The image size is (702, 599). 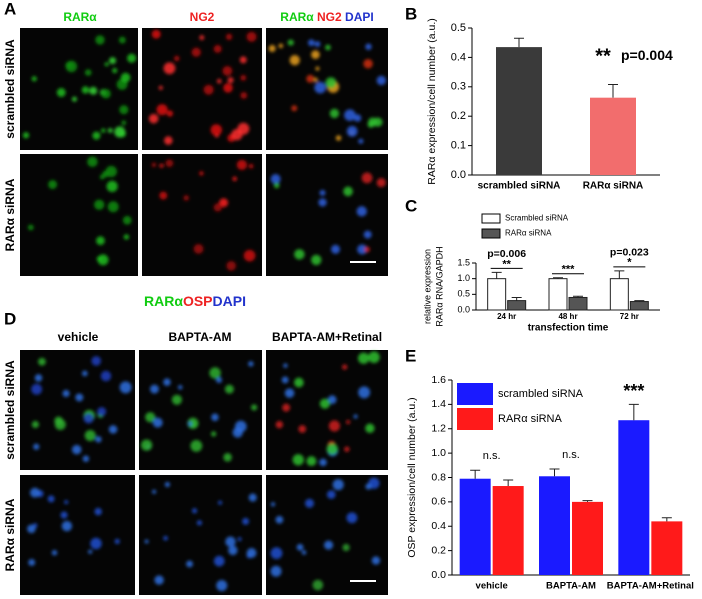 What do you see at coordinates (530, 419) in the screenshot?
I see `legend-label: RARα siRNA` at bounding box center [530, 419].